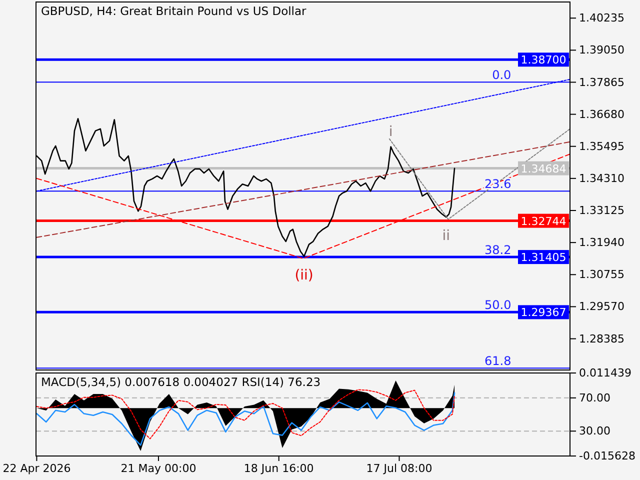 The height and width of the screenshot is (480, 640). I want to click on annotation: i, so click(390, 132).